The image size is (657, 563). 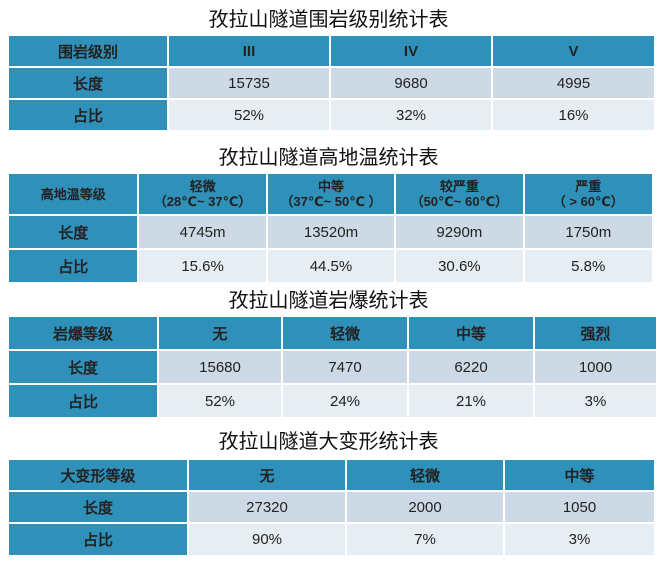 I want to click on table-title-rockburst: 孜拉山隧道岩爆统计表, so click(x=328, y=300).